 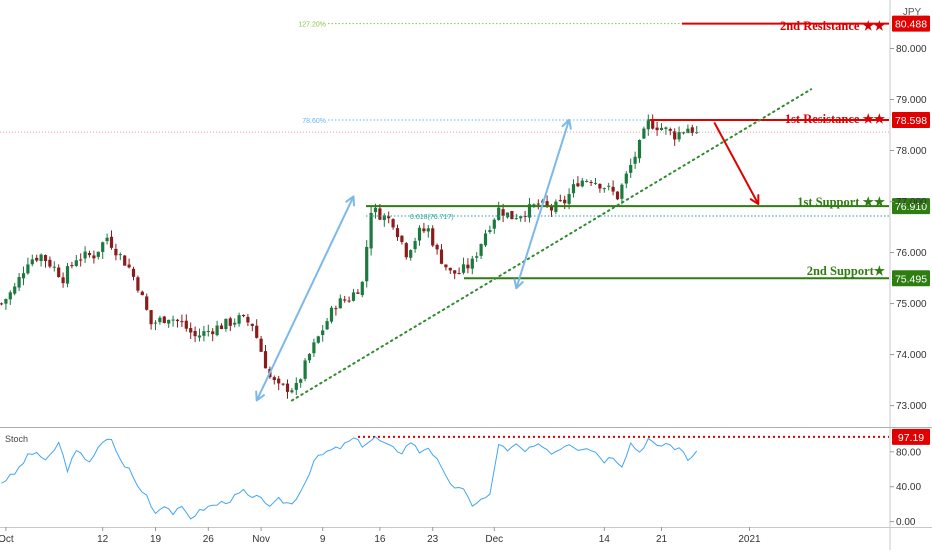 I want to click on stoch-tick-label: 40.00, so click(x=908, y=487).